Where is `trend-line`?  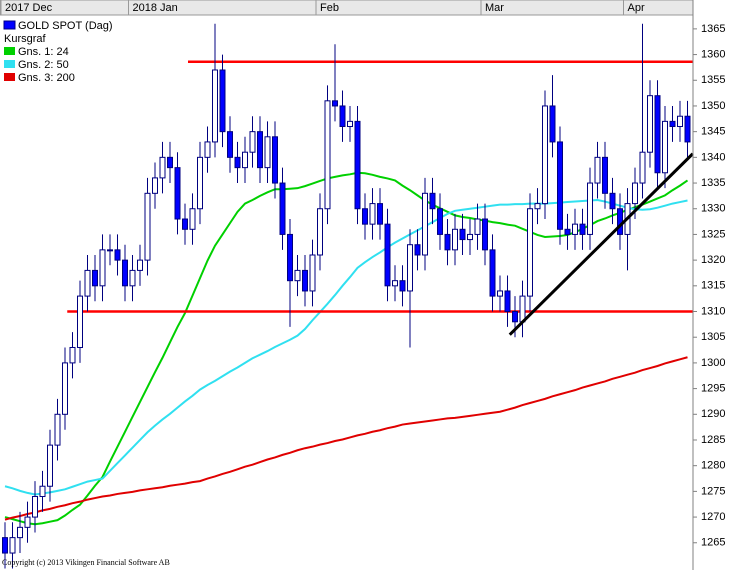 trend-line is located at coordinates (601, 244).